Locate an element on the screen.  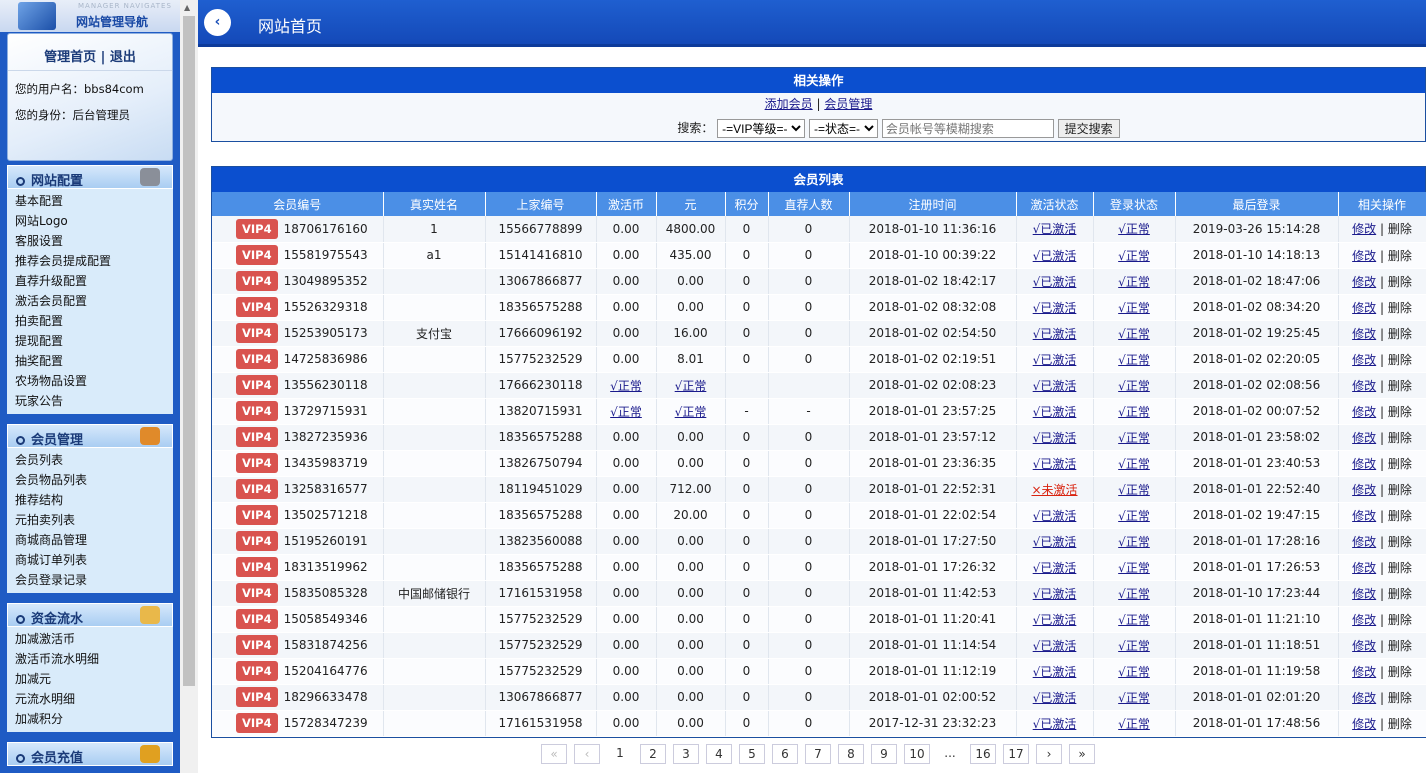
activation-status-link: ×未激活 is located at coordinates (1054, 489).